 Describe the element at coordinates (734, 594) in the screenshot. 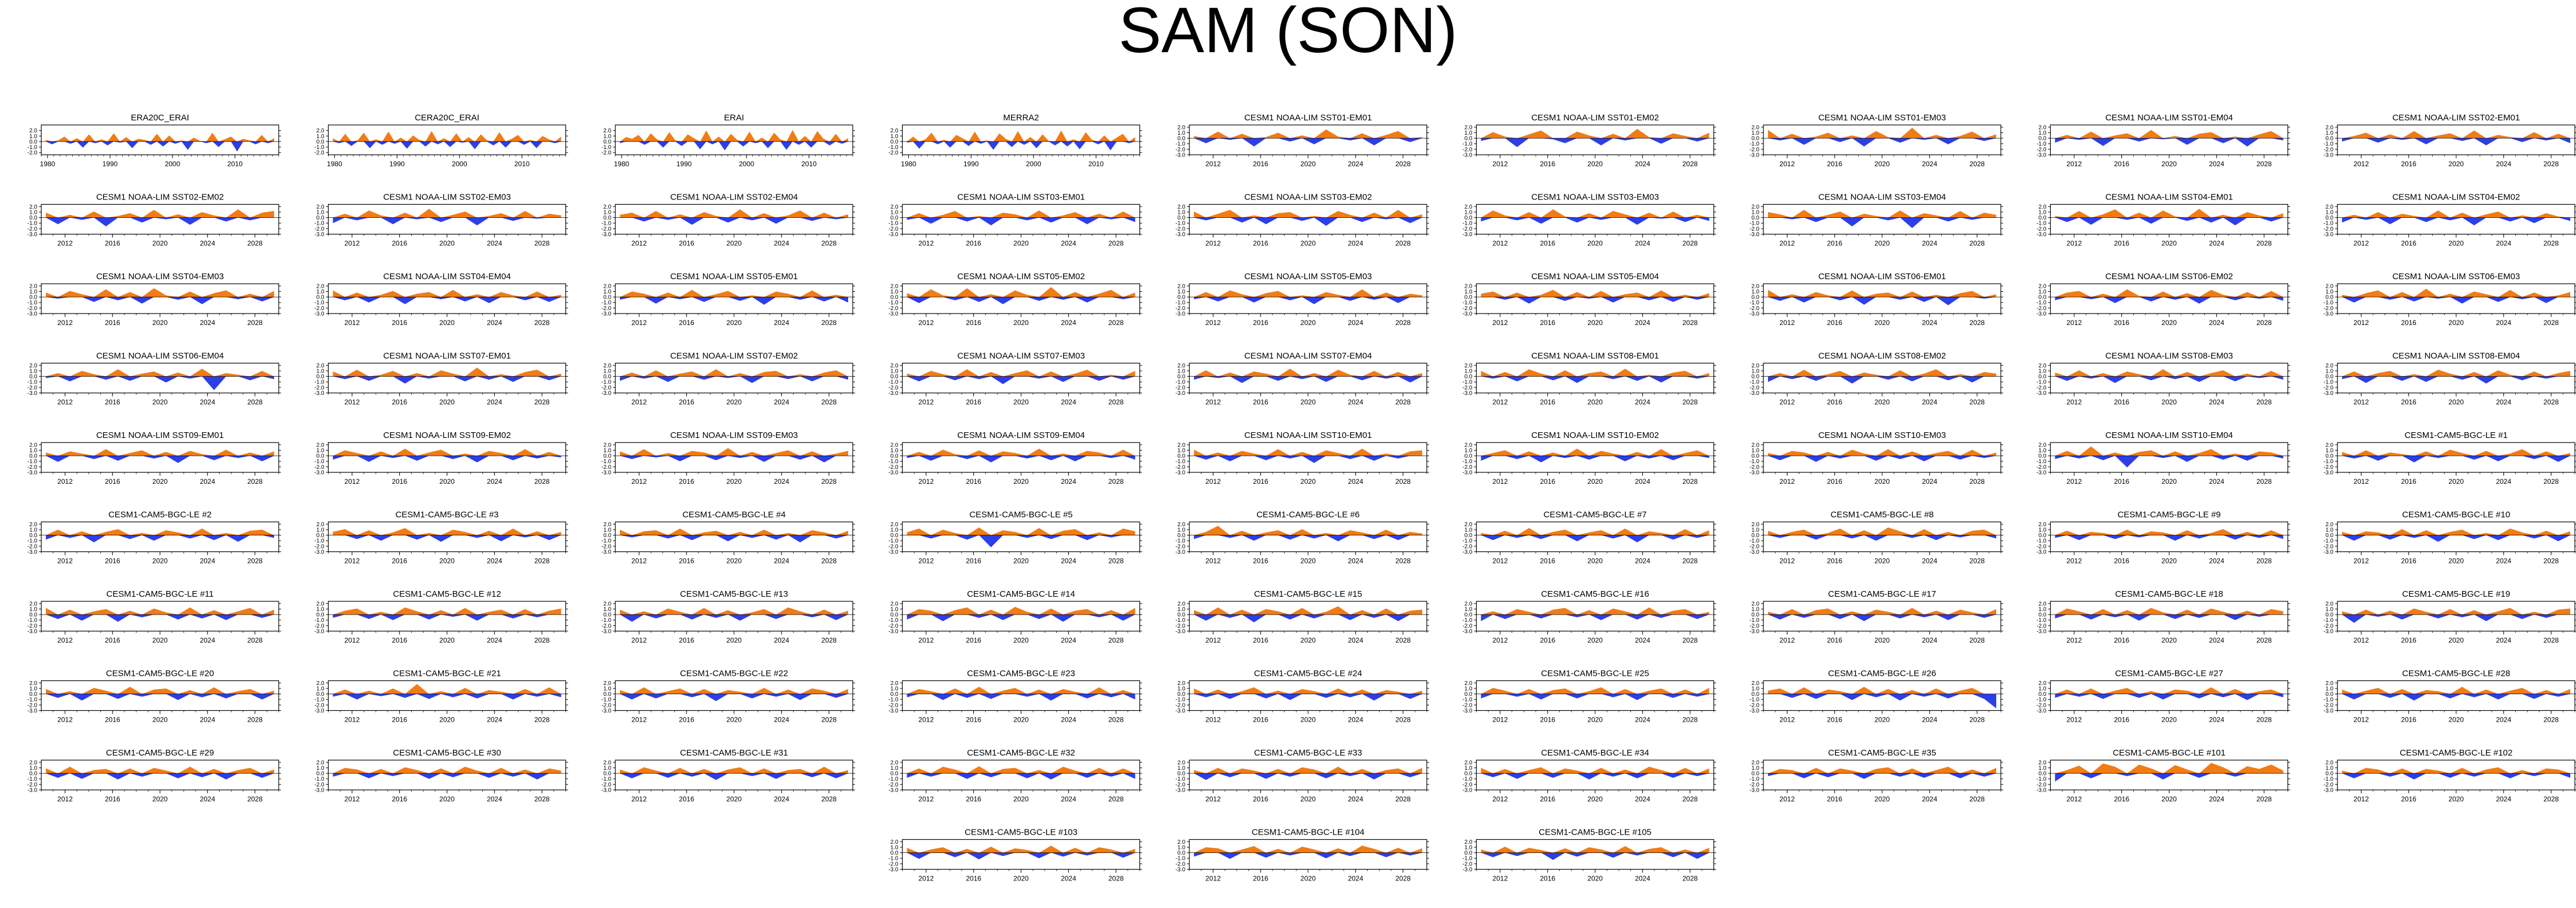

I see `panel-title: CESM1-CAM5-BGC-LE #13` at that location.